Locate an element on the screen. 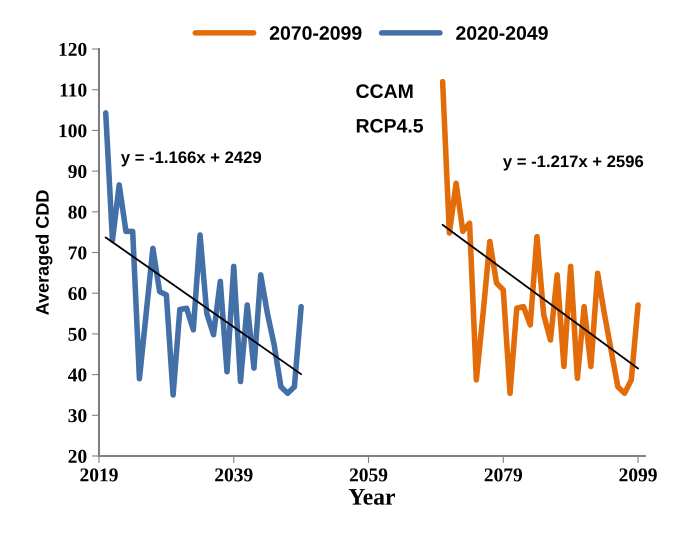 The height and width of the screenshot is (533, 678). y-tick-label: 120 is located at coordinates (73, 49).